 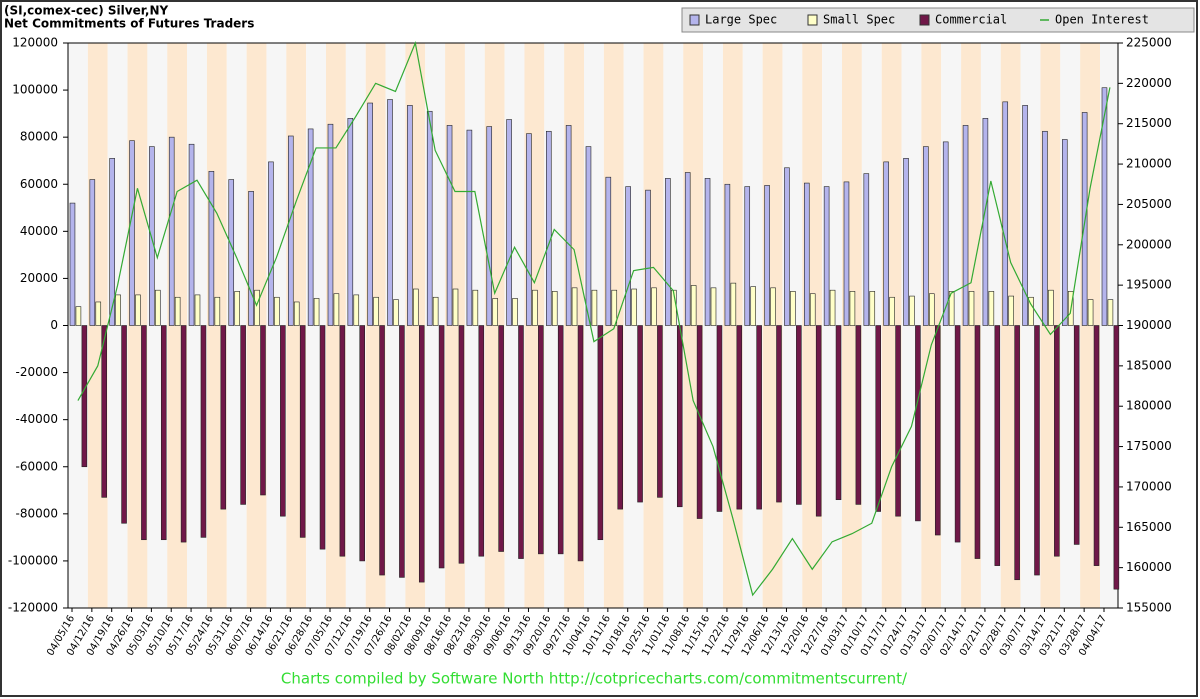 I want to click on y-tick-label: 0, so click(x=54, y=325).